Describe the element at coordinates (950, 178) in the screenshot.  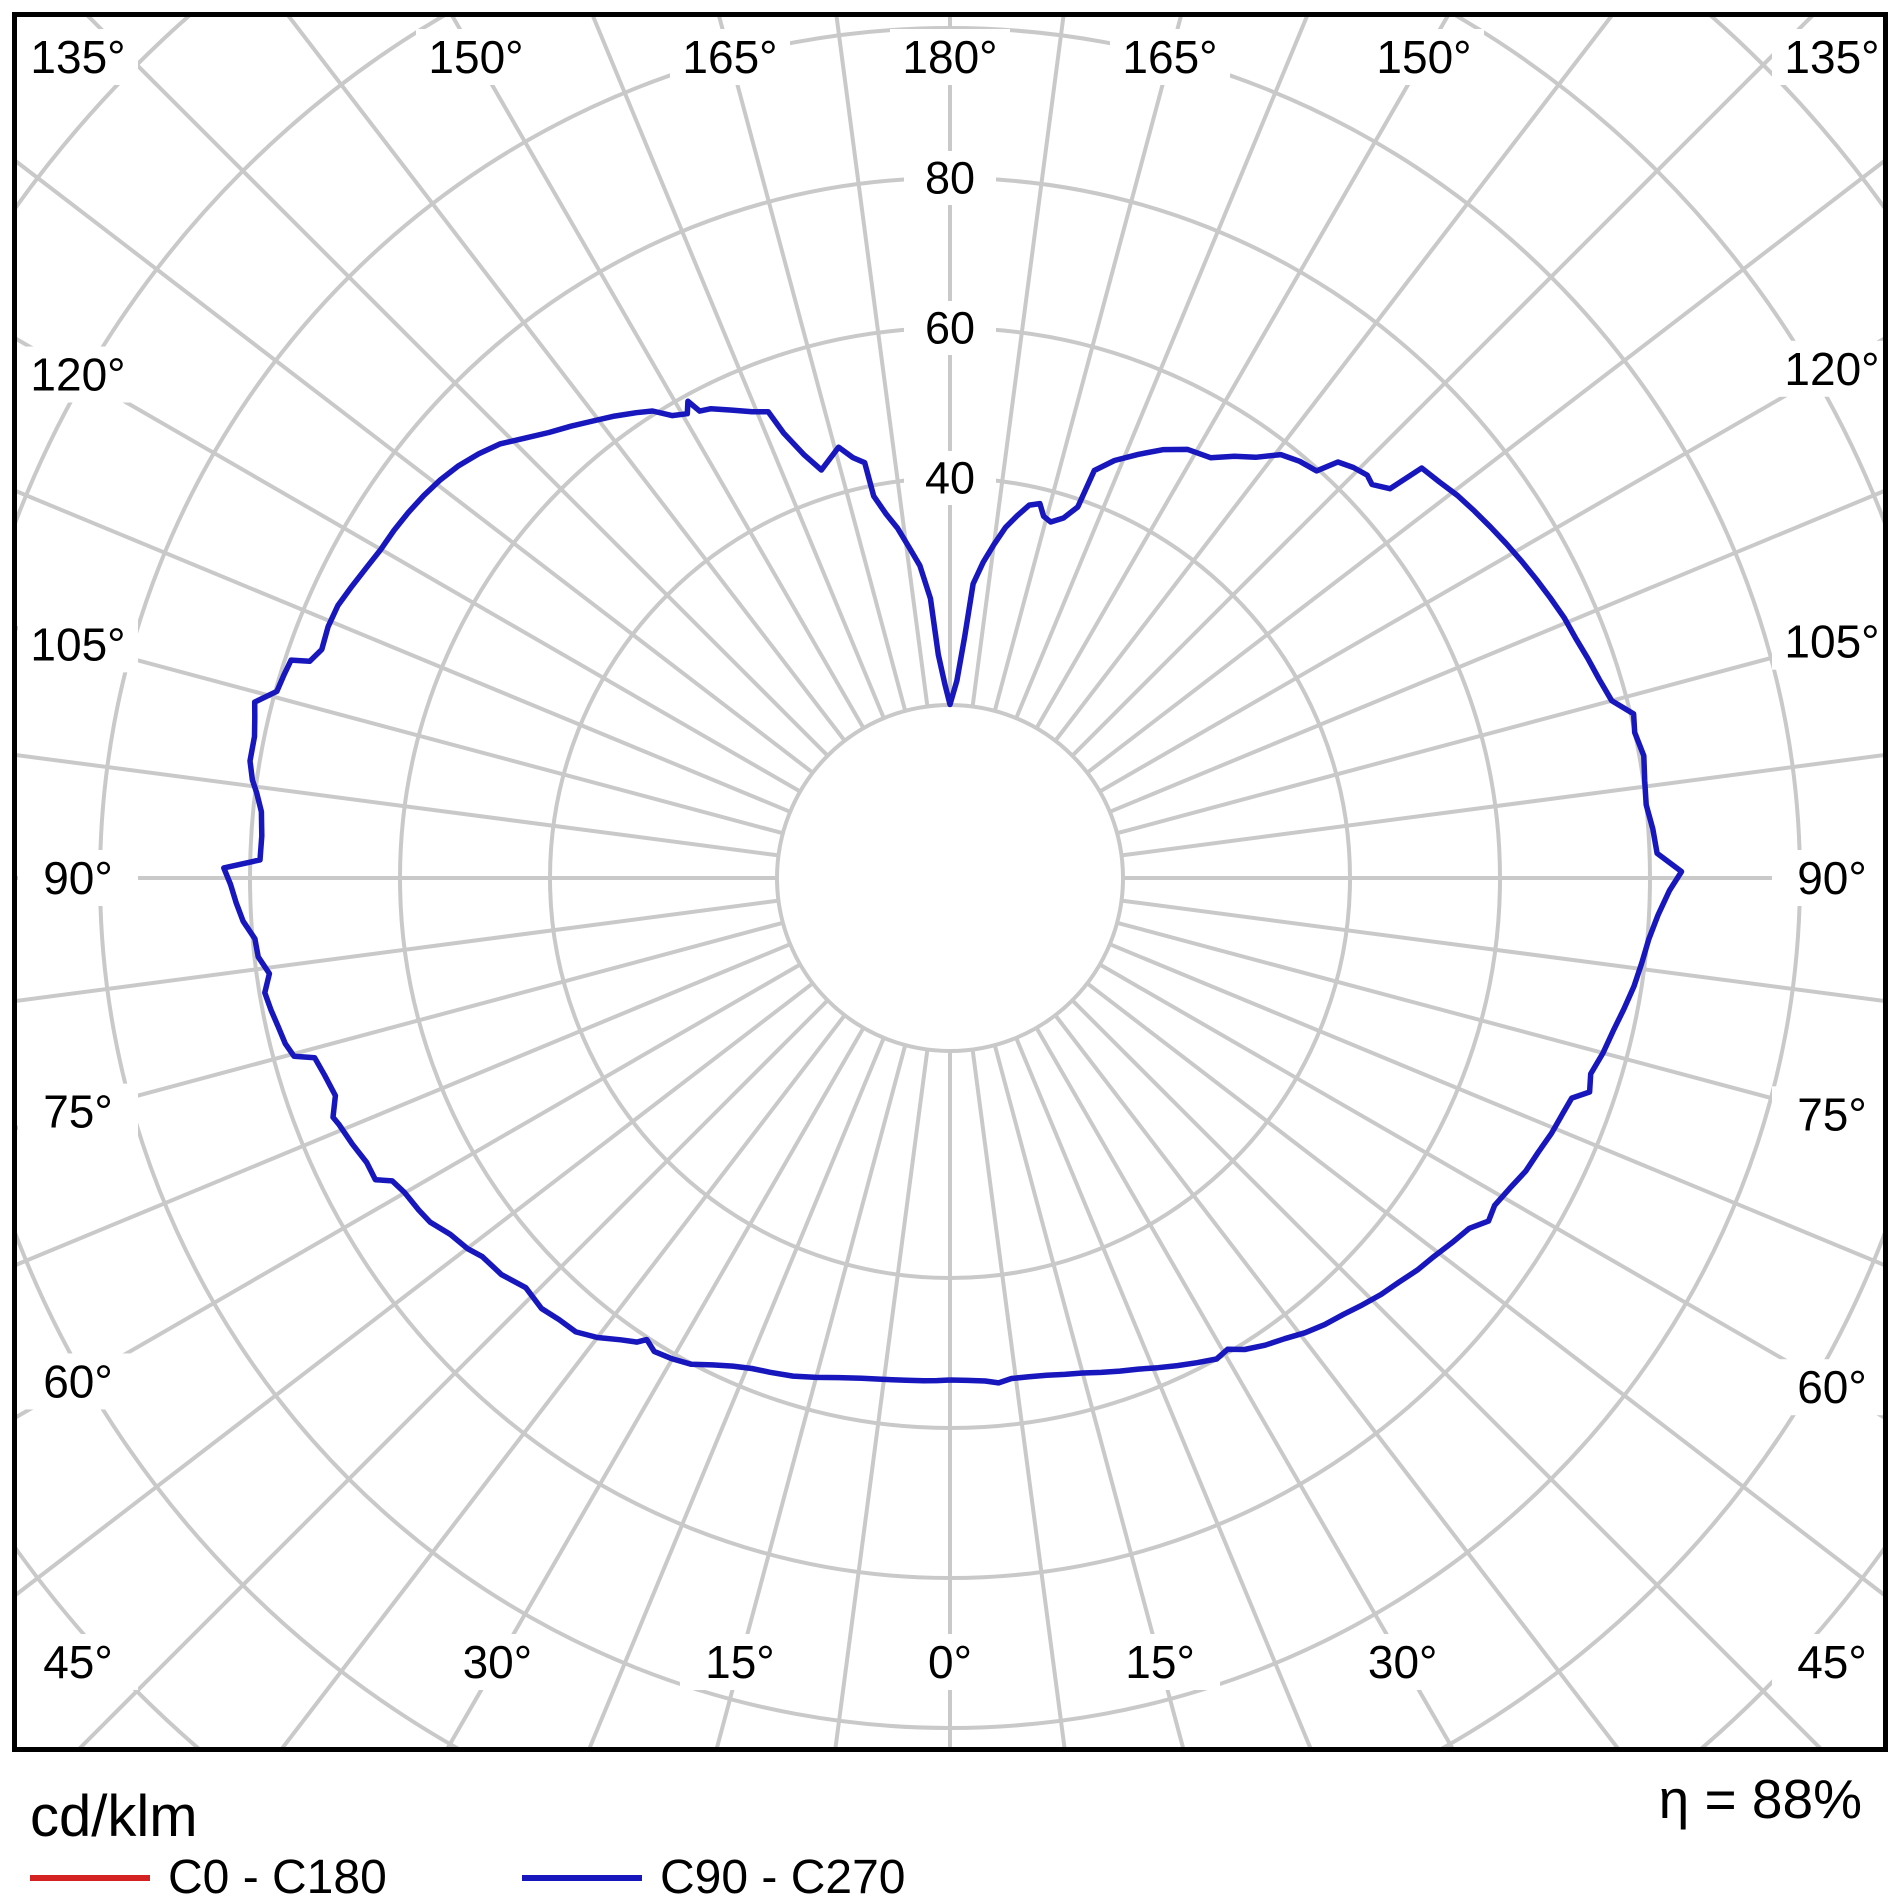
I see `radial-tick-label: 80` at that location.